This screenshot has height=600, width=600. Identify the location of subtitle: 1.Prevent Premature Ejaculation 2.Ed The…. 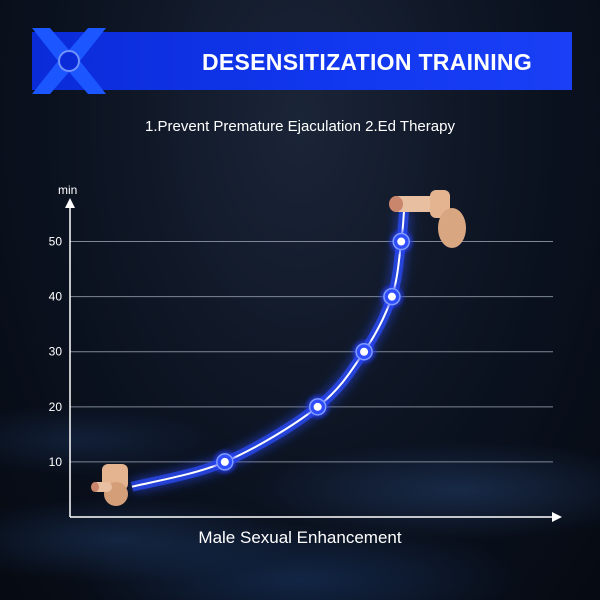
(300, 126).